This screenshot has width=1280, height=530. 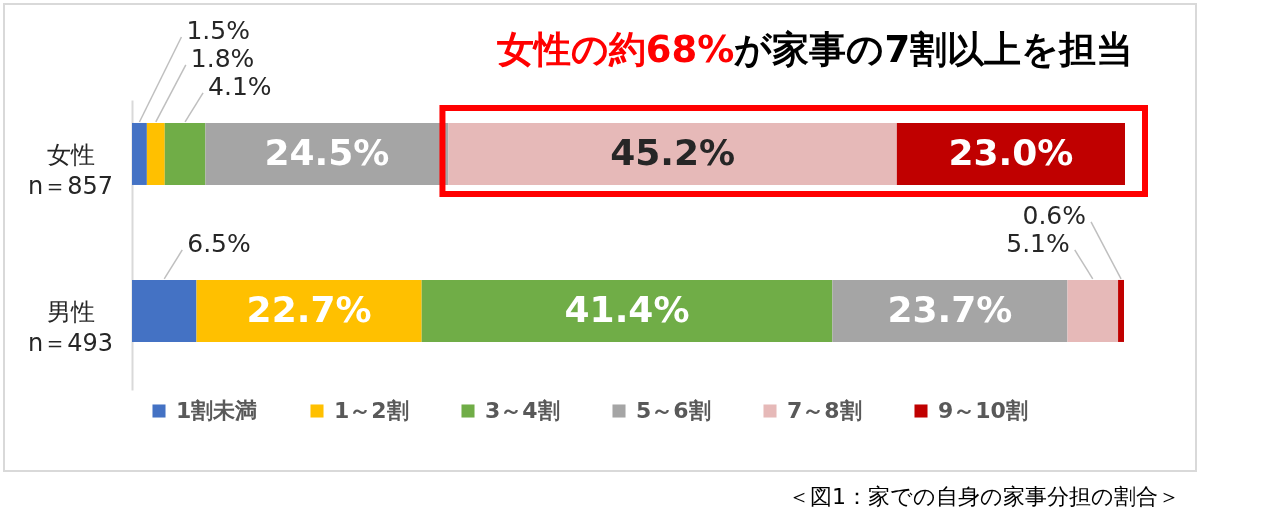 I want to click on y-tick-label: 女性 n＝857, so click(x=70, y=170).